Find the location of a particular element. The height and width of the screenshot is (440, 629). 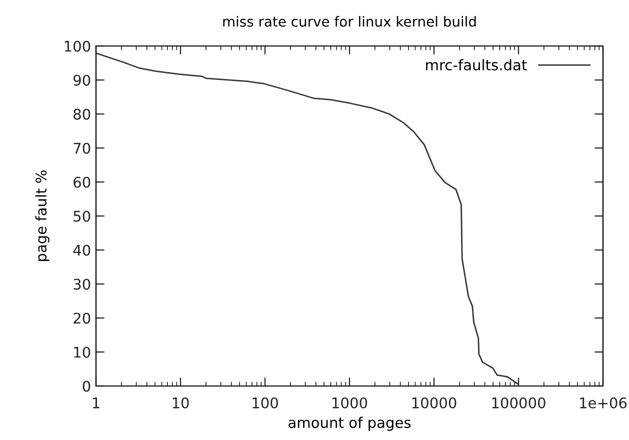

y-tick-label: 100 is located at coordinates (77, 46).